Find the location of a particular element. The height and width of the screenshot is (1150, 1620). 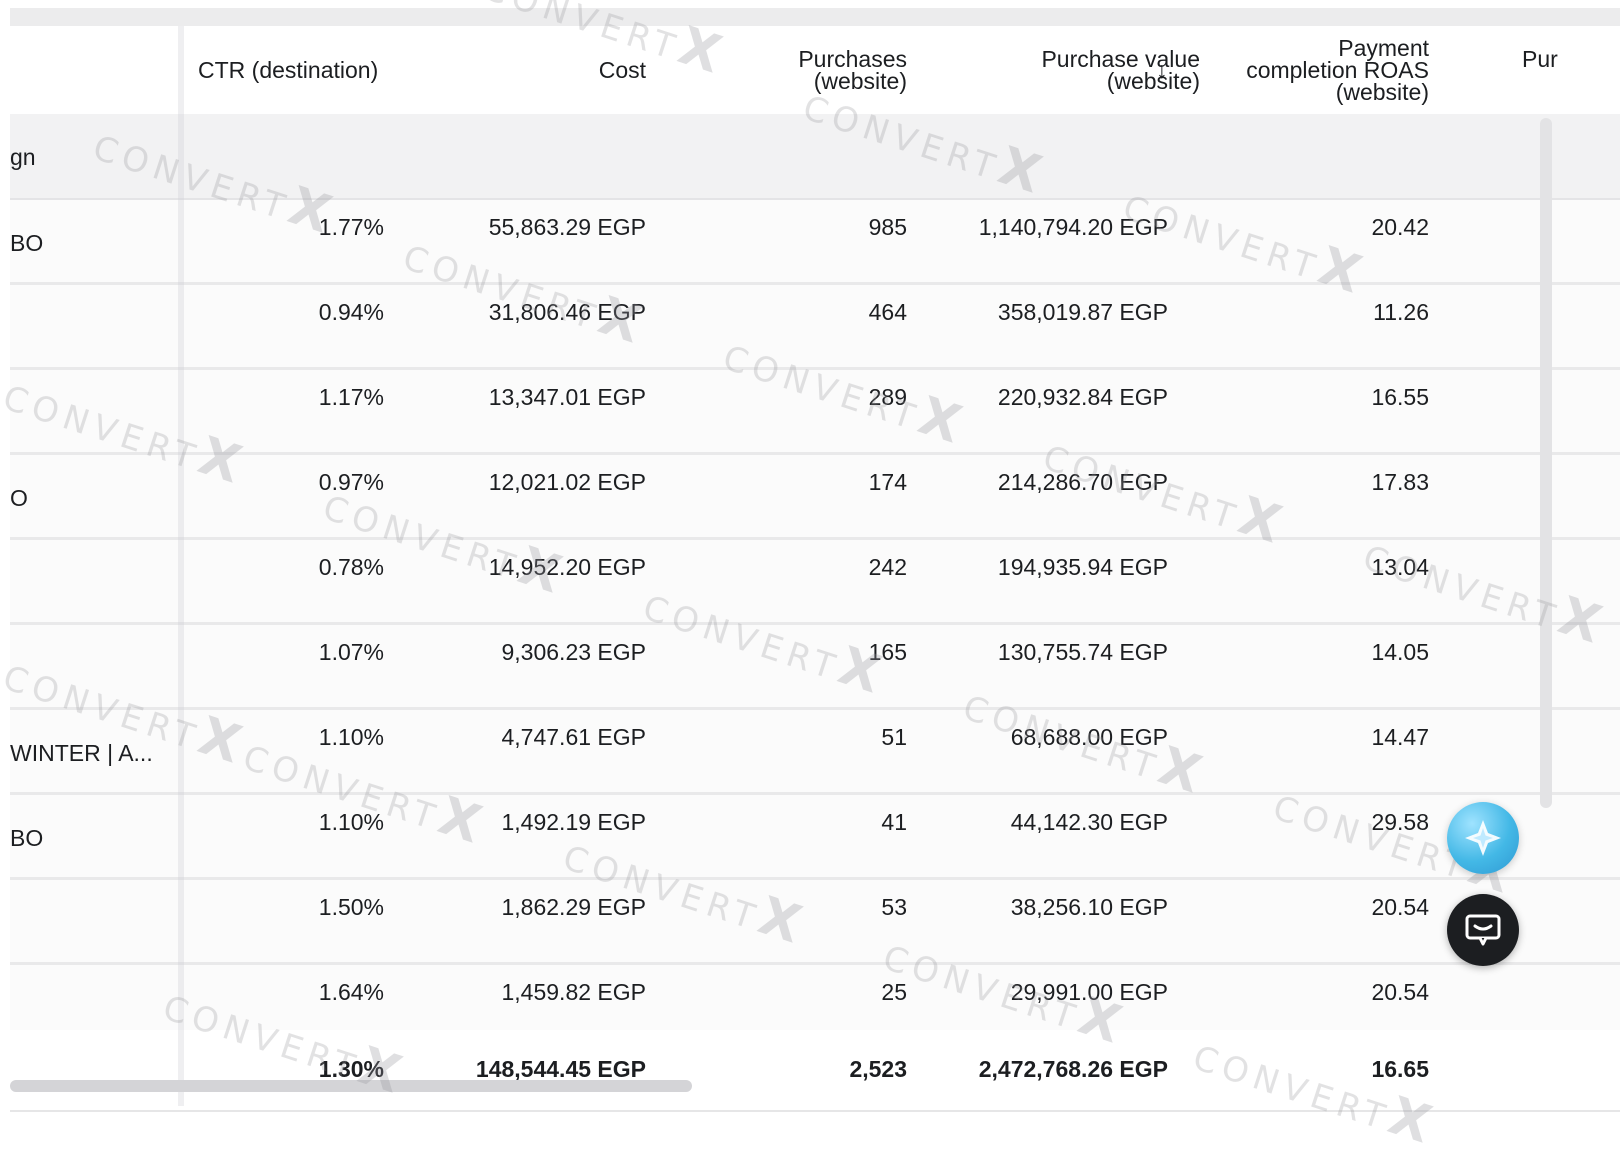

chat-icon is located at coordinates (1483, 930).